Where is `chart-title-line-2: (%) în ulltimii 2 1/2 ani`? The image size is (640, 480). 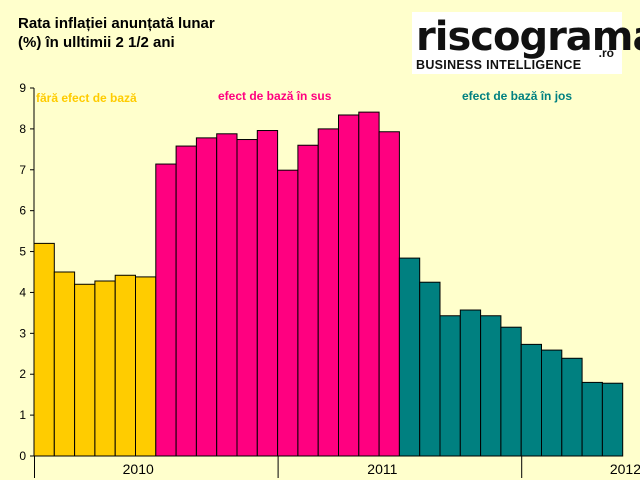
chart-title-line-2: (%) în ulltimii 2 1/2 ani is located at coordinates (96, 42).